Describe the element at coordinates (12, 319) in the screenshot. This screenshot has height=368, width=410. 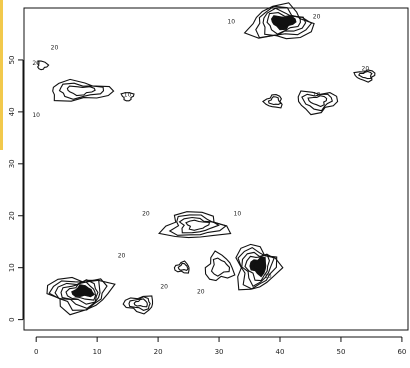
I see `y-tick-label: 0` at that location.